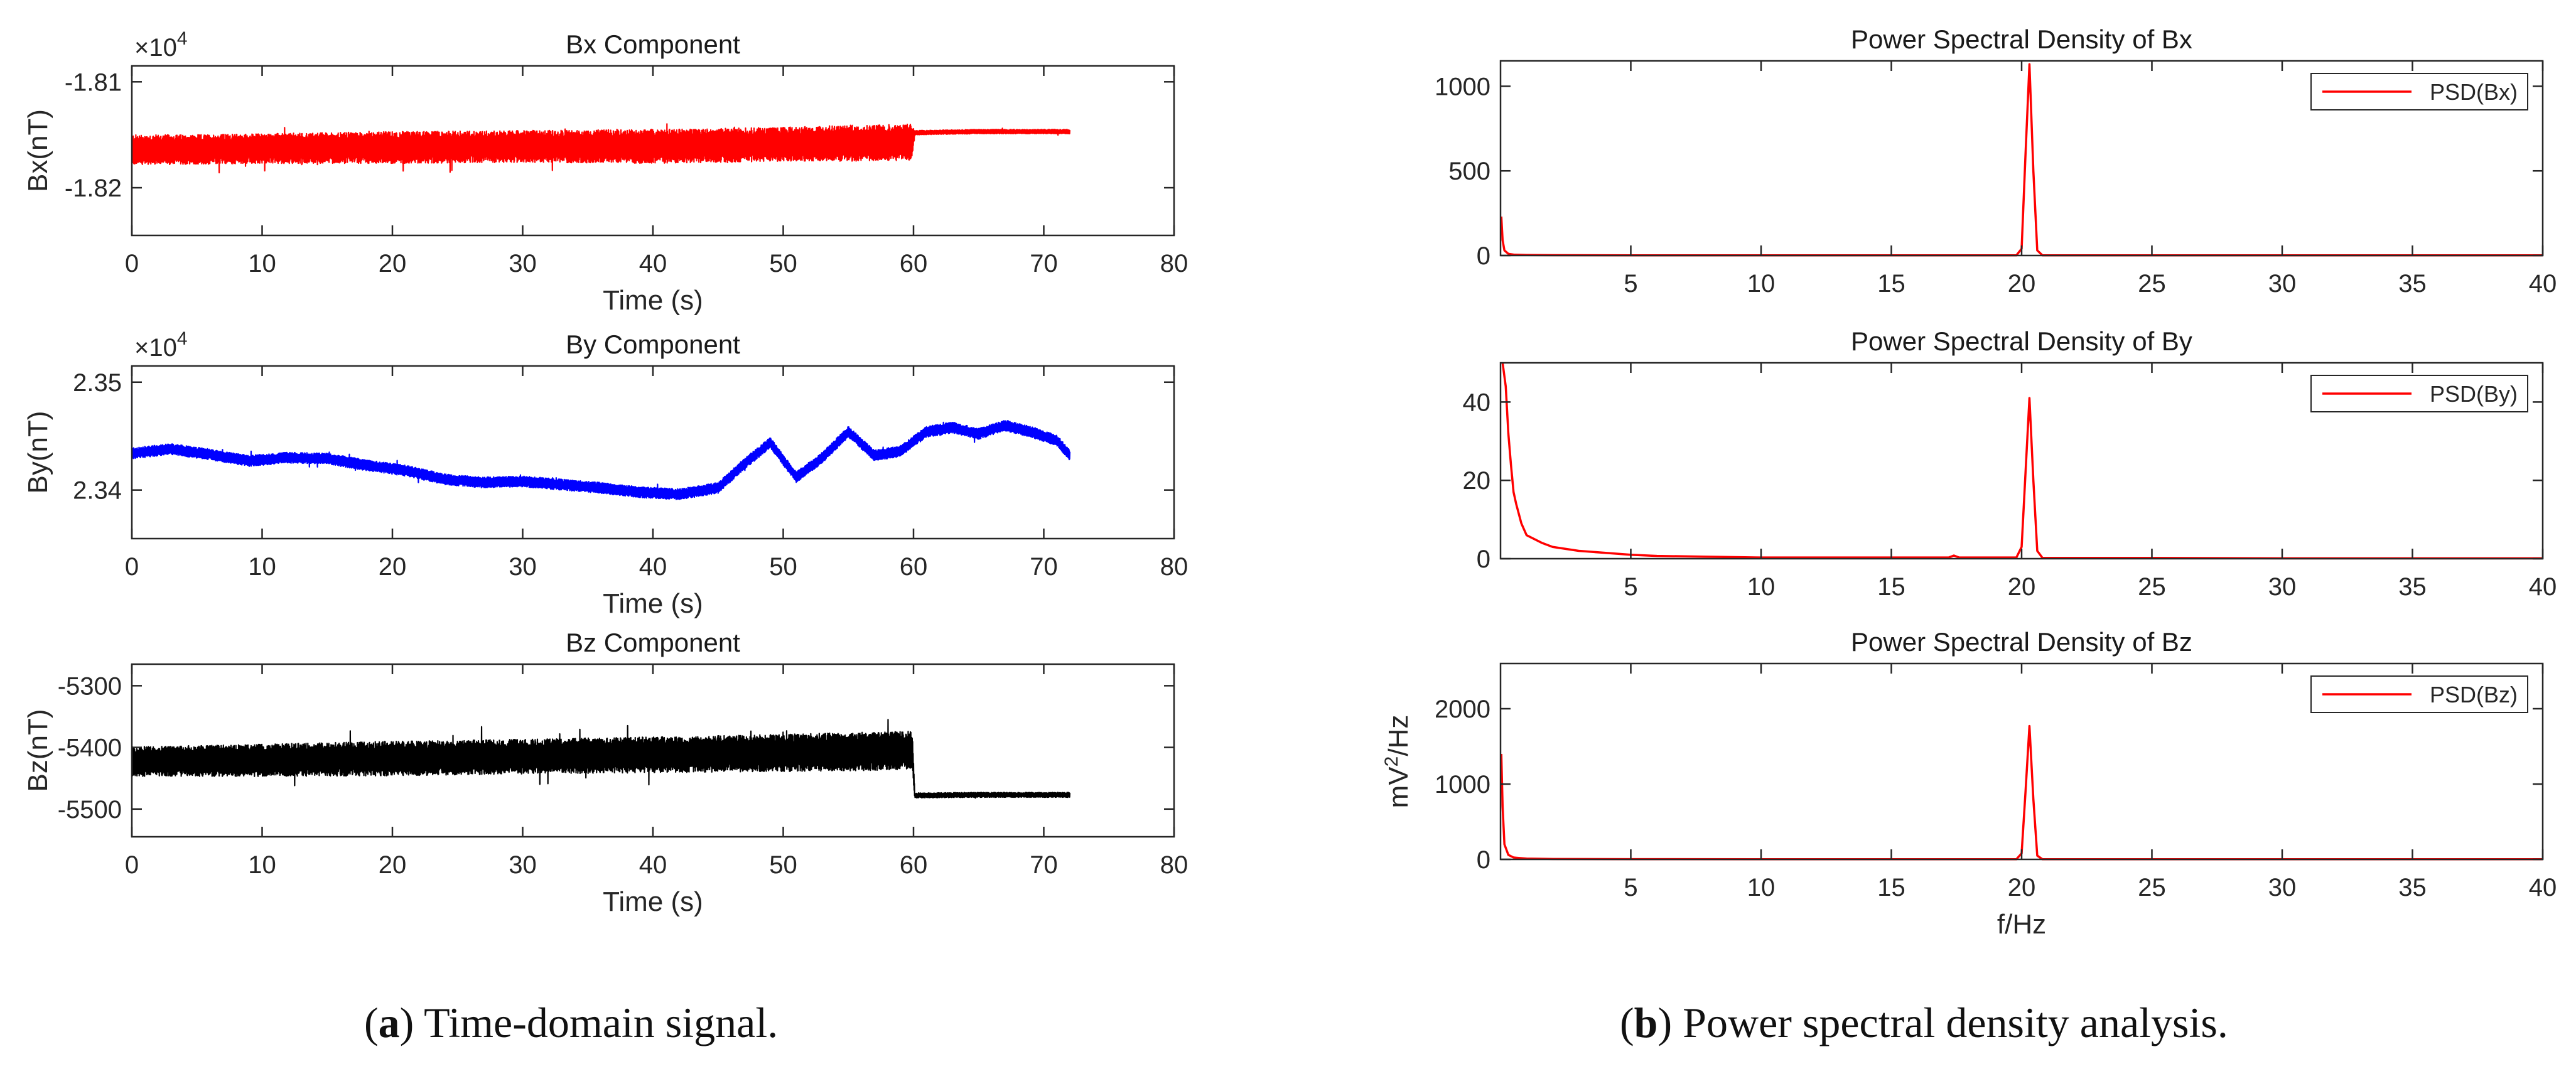  I want to click on y-tick-label: 2000, so click(1463, 709).